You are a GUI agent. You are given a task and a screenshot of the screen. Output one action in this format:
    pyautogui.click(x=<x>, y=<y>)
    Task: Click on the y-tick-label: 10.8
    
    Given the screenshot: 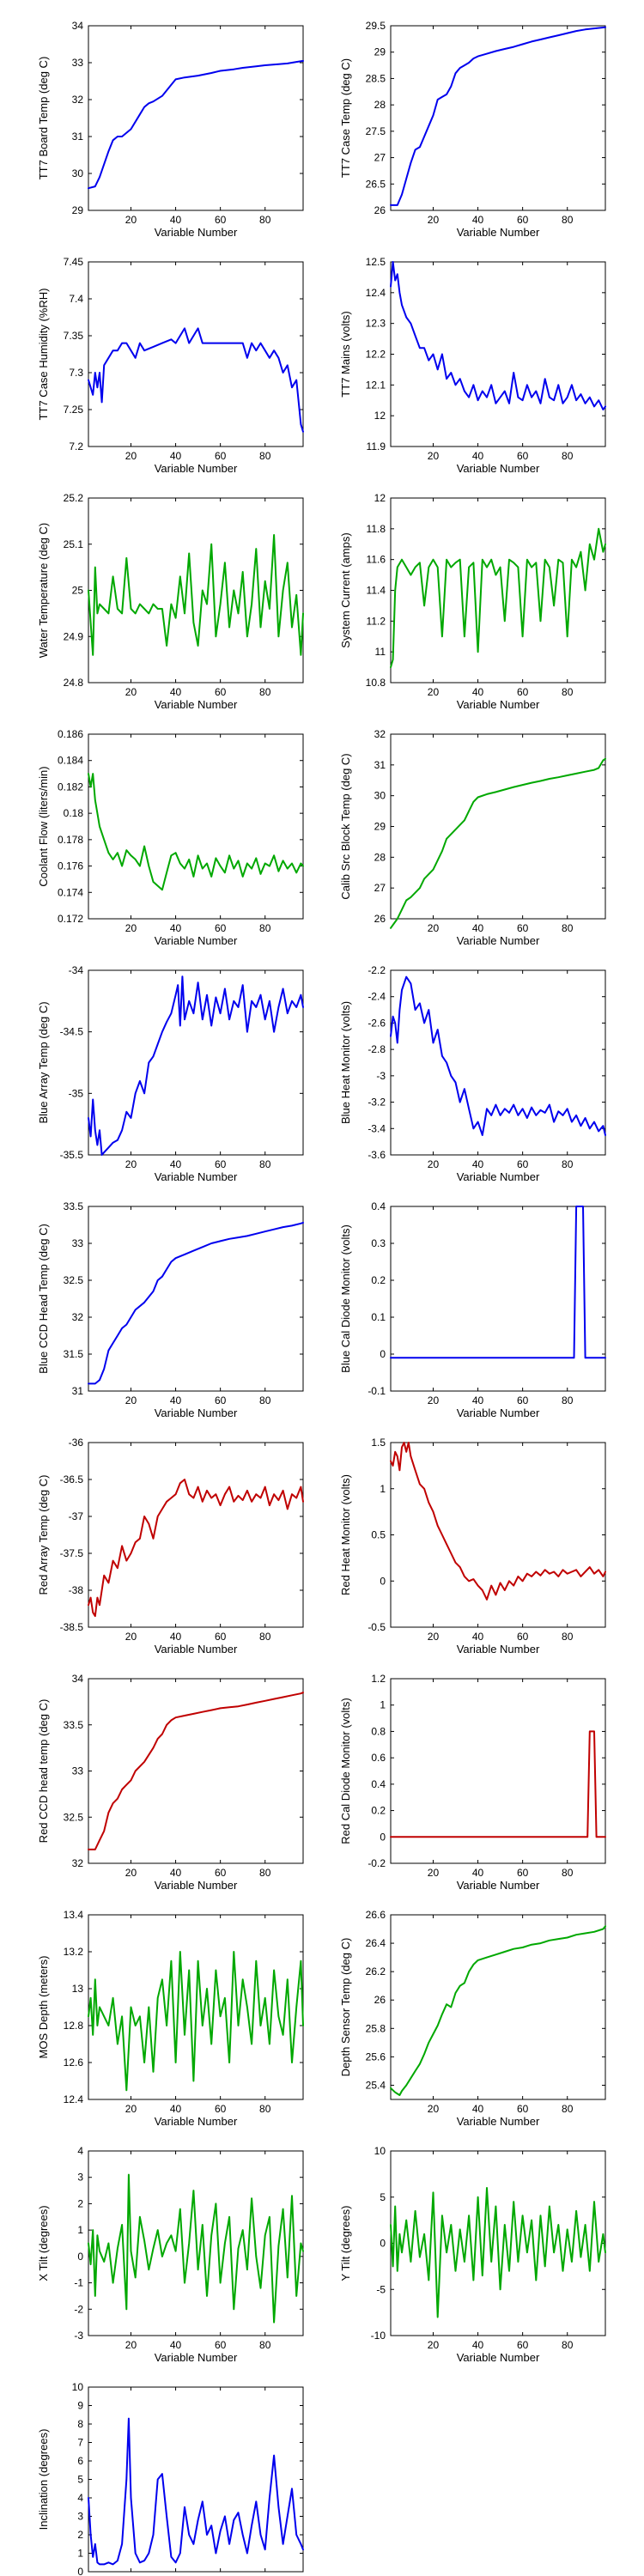 What is the action you would take?
    pyautogui.click(x=376, y=683)
    